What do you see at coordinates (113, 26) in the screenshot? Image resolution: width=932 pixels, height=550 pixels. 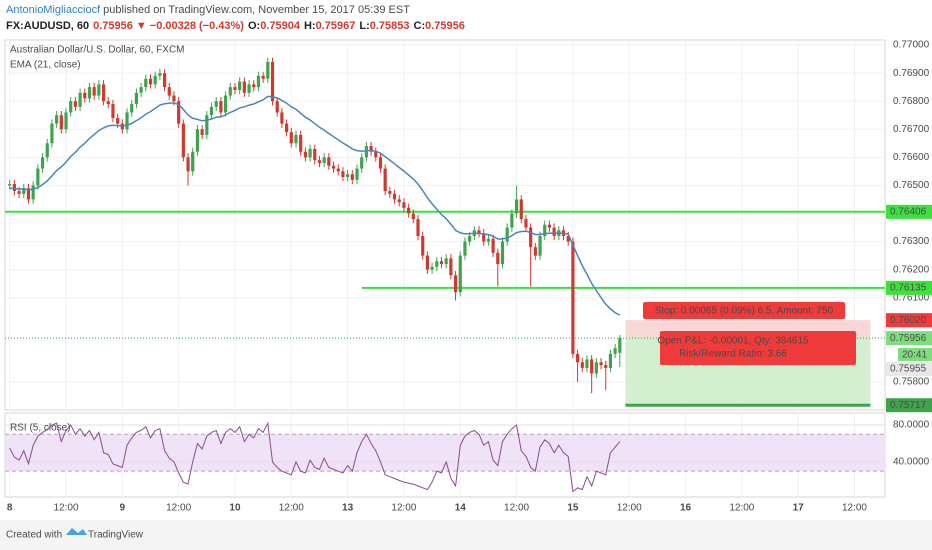 I see `last-price: 0.75956` at bounding box center [113, 26].